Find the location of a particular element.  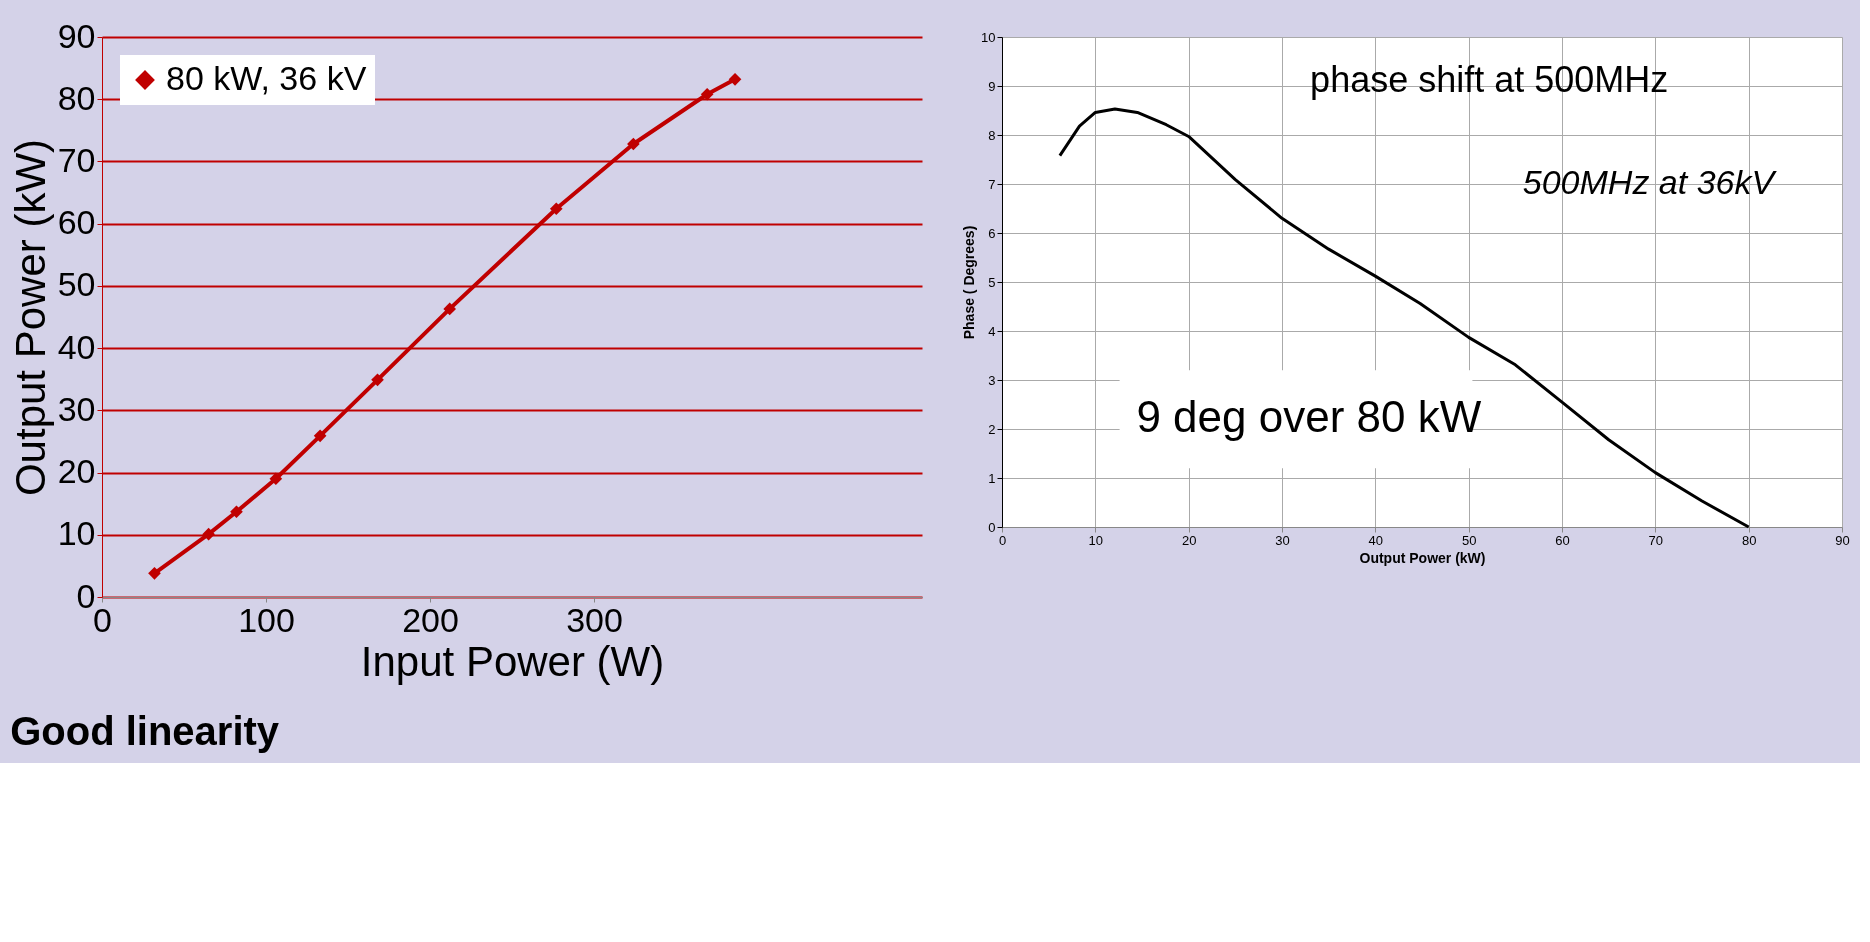

text: Good linearity is located at coordinates (145, 731).